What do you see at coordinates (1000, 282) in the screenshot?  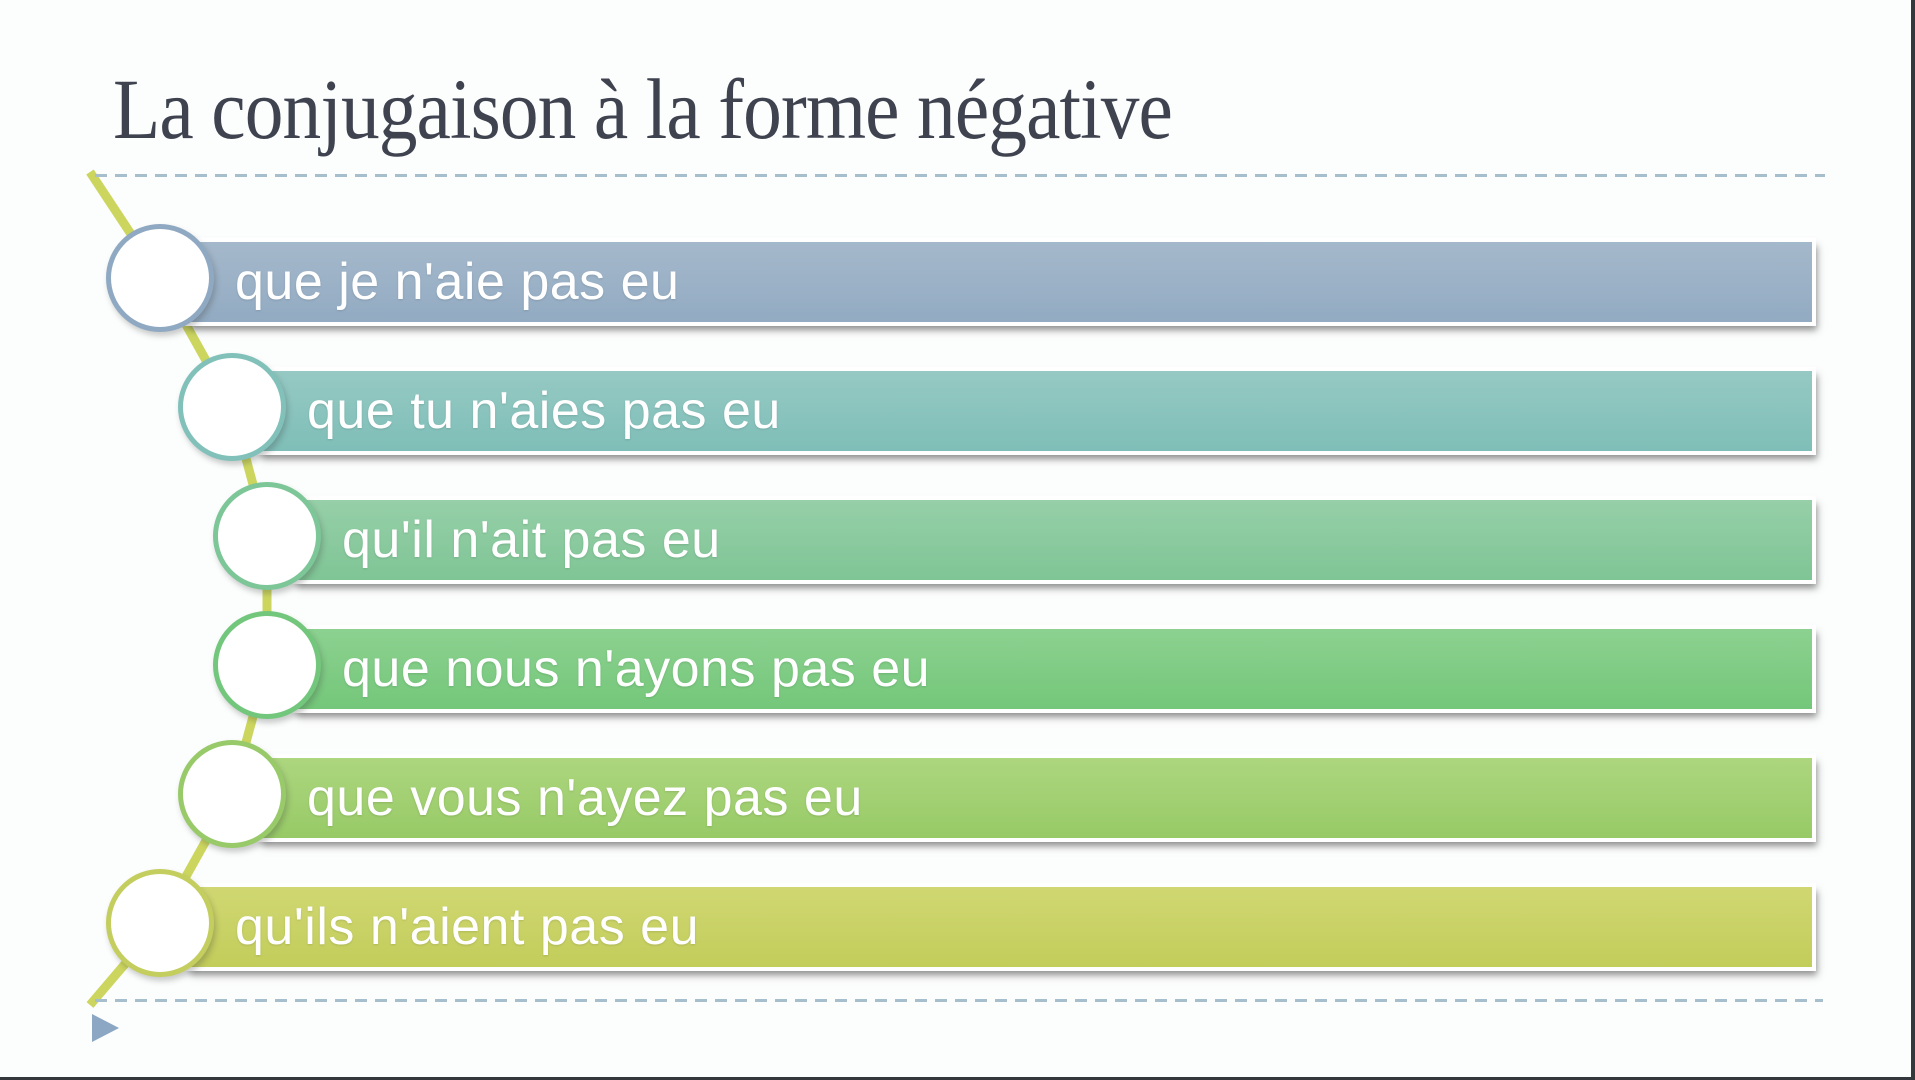 I see `conjugation-bar: que je n'aie pas eu` at bounding box center [1000, 282].